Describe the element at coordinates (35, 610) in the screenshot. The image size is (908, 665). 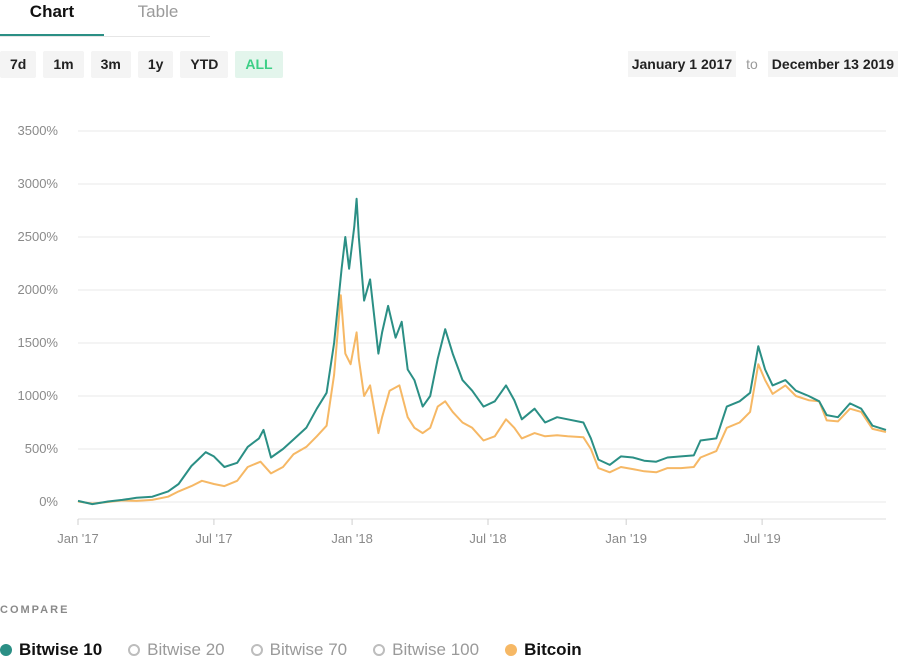
I see `compare-label: COMPARE` at that location.